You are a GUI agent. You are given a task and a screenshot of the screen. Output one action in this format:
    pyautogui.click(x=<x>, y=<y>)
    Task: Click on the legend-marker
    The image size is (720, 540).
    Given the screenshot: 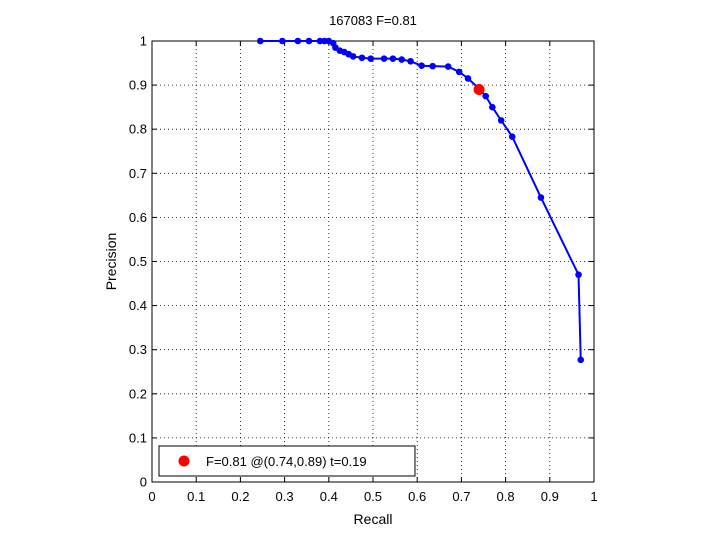 What is the action you would take?
    pyautogui.click(x=184, y=461)
    